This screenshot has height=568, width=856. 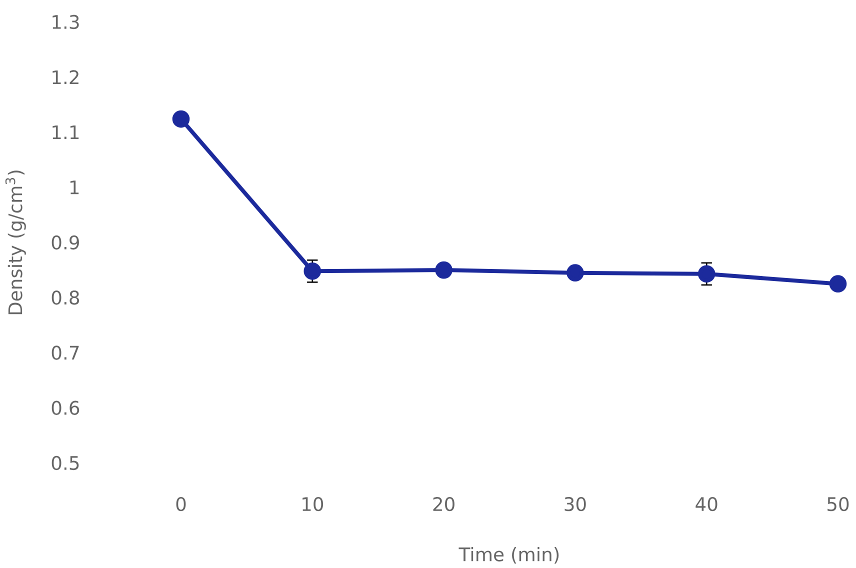 What do you see at coordinates (65, 353) in the screenshot?
I see `y-tick-label: 0.7` at bounding box center [65, 353].